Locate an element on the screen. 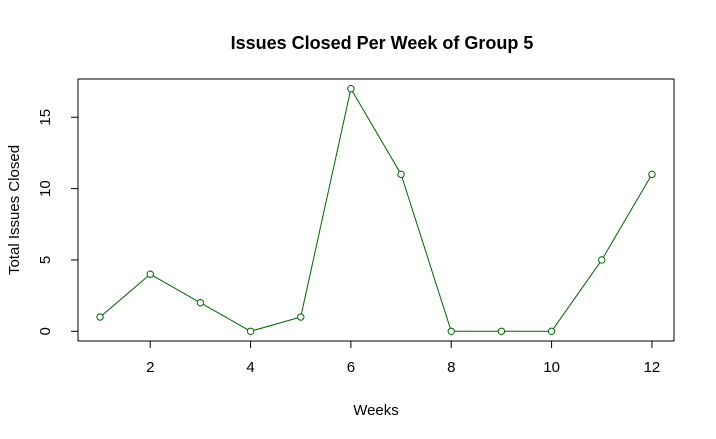 The image size is (716, 439). y-tick-label: 5 is located at coordinates (45, 260).